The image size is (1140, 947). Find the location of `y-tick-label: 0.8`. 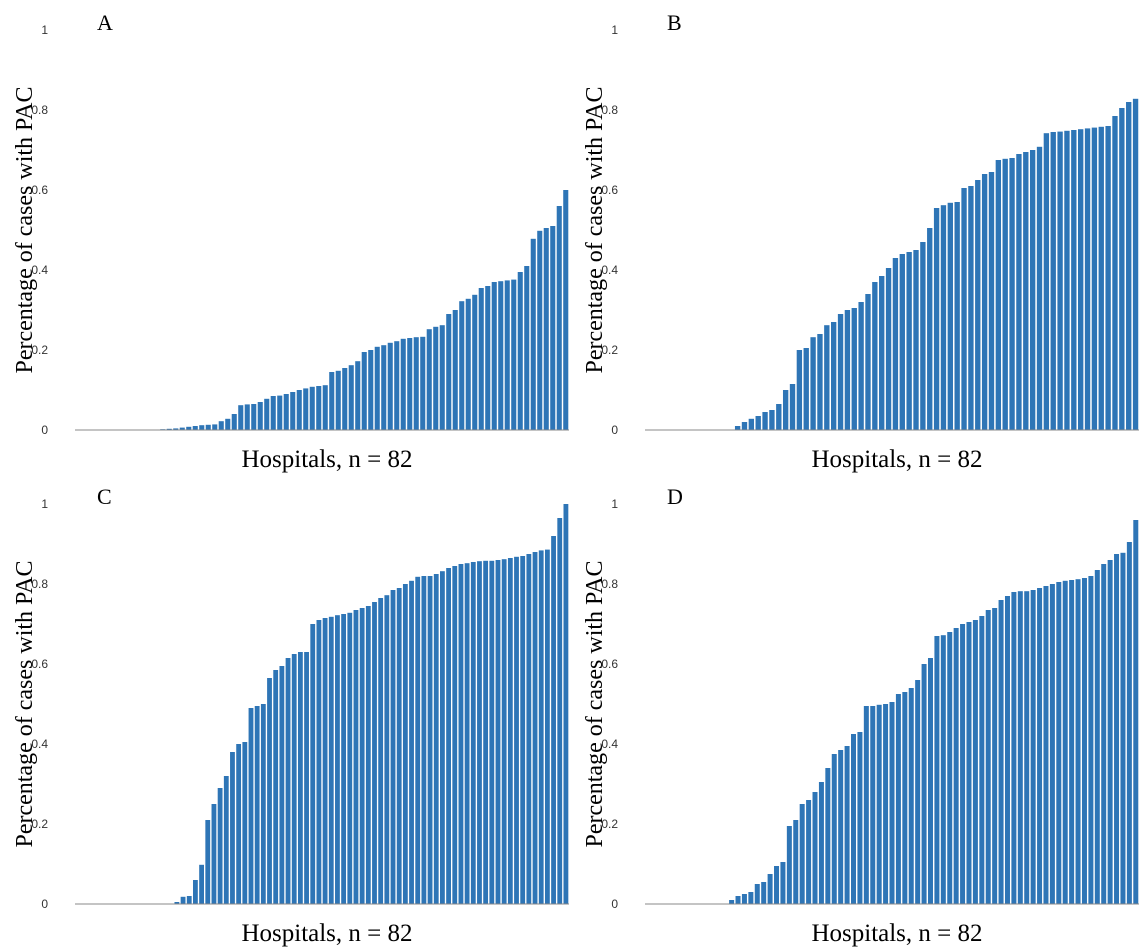

y-tick-label: 0.8 is located at coordinates (39, 584).